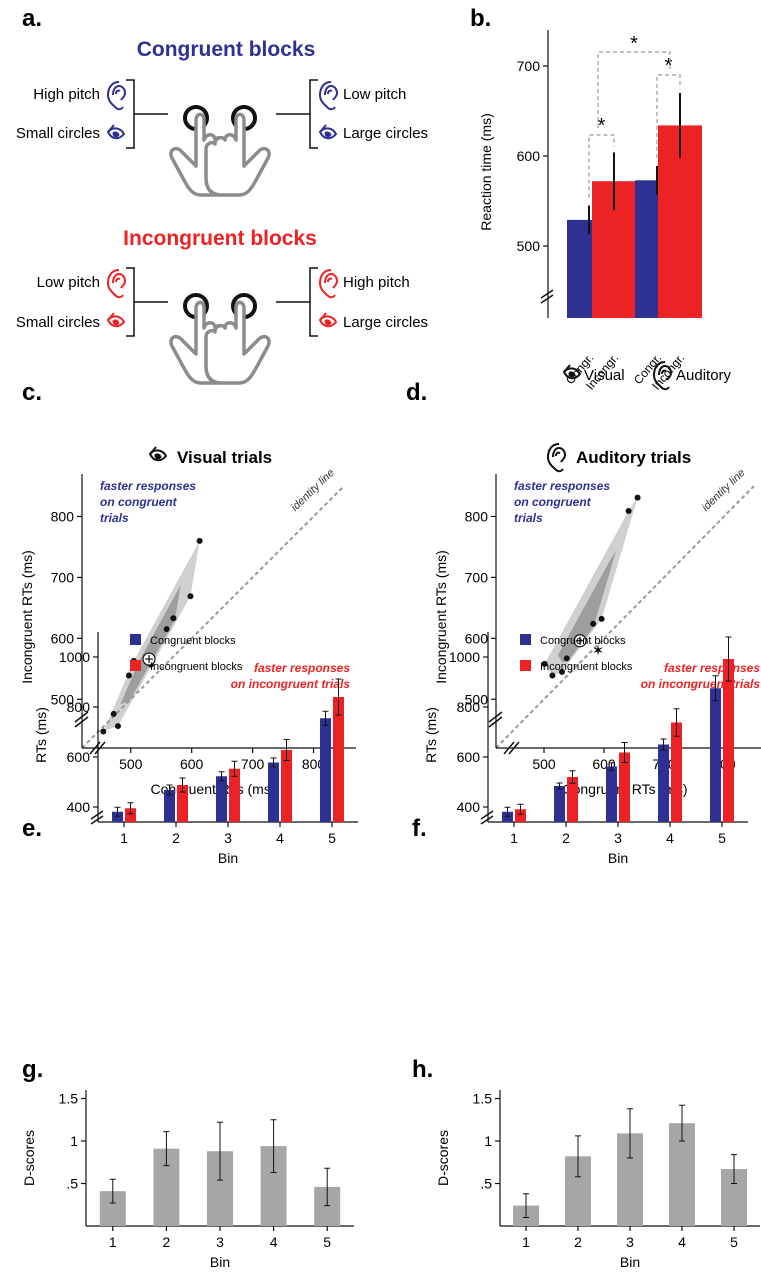 Image resolution: width=761 pixels, height=1274 pixels. I want to click on annotation-incongruent: faster responses, so click(712, 668).